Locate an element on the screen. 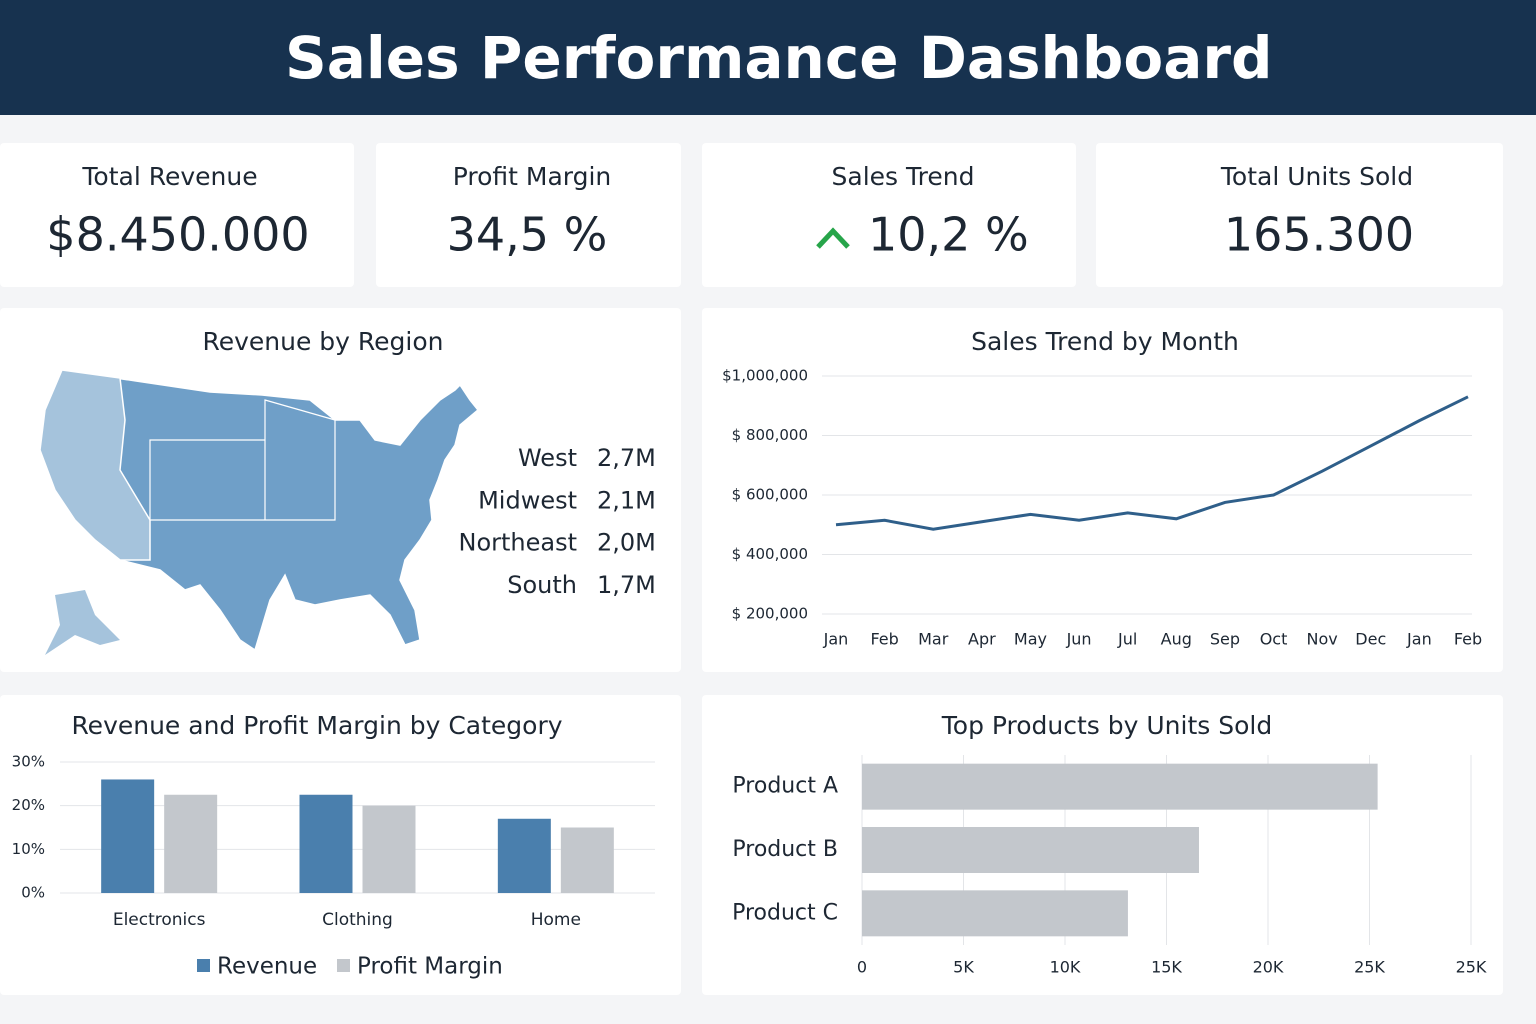 The image size is (1536, 1024). chart-title: Revenue and Profit Margin by Category is located at coordinates (316, 725).